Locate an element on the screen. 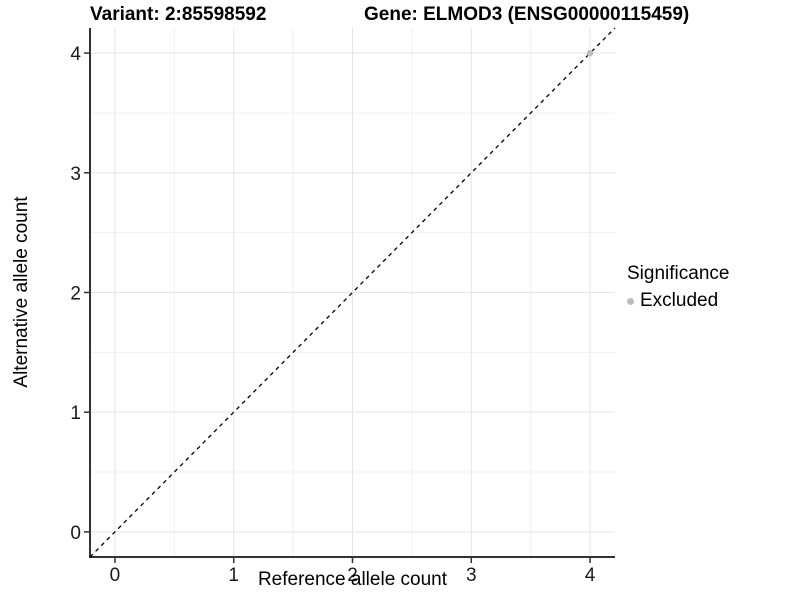  x-tick-label: 3 is located at coordinates (471, 575).